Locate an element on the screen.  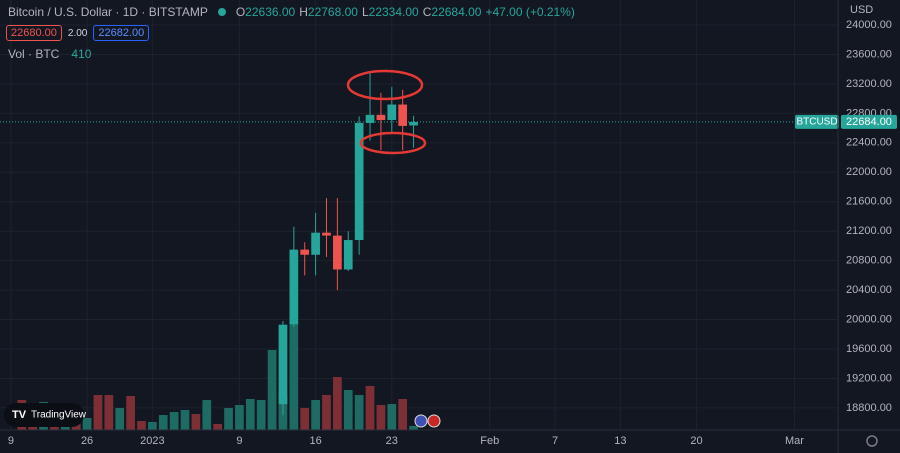
x-tick-label: 20 is located at coordinates (696, 441).